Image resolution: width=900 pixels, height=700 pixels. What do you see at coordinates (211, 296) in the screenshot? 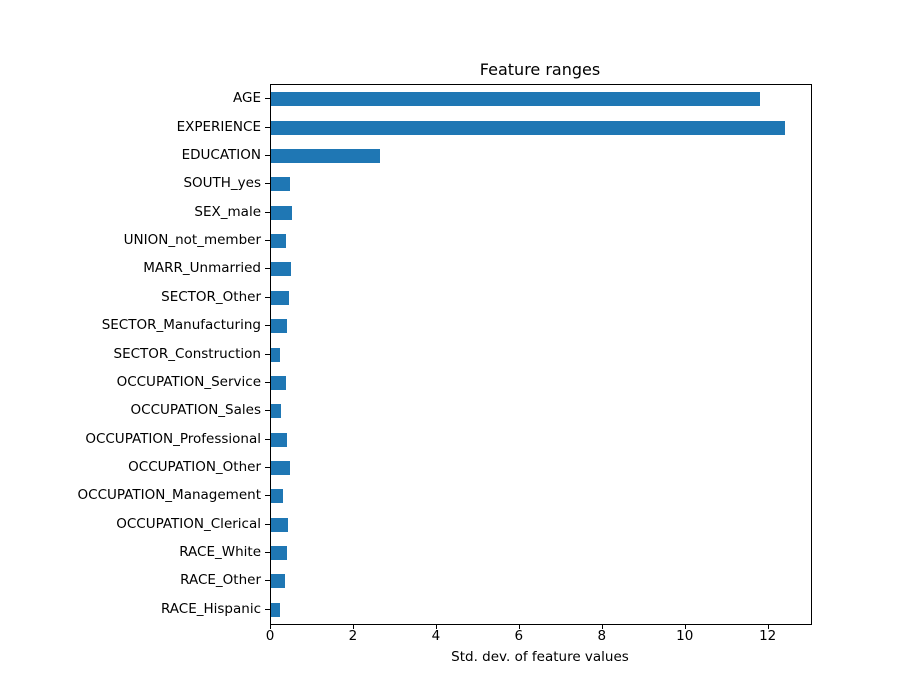
I see `y-tick-label-sector_other: SECTOR_Other` at bounding box center [211, 296].